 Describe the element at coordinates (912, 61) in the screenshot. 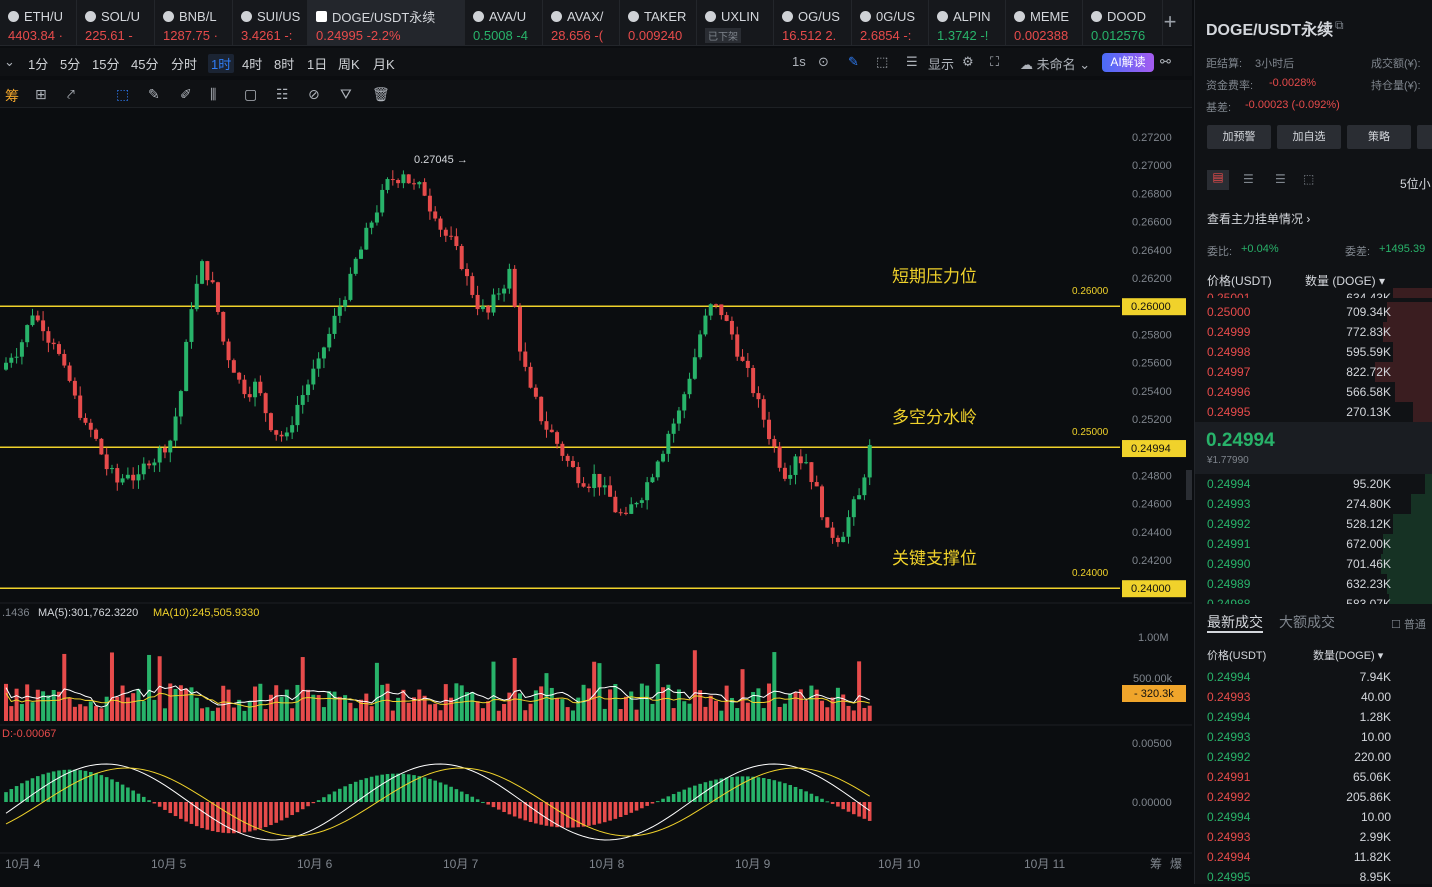

I see `list-icon: ☰` at that location.